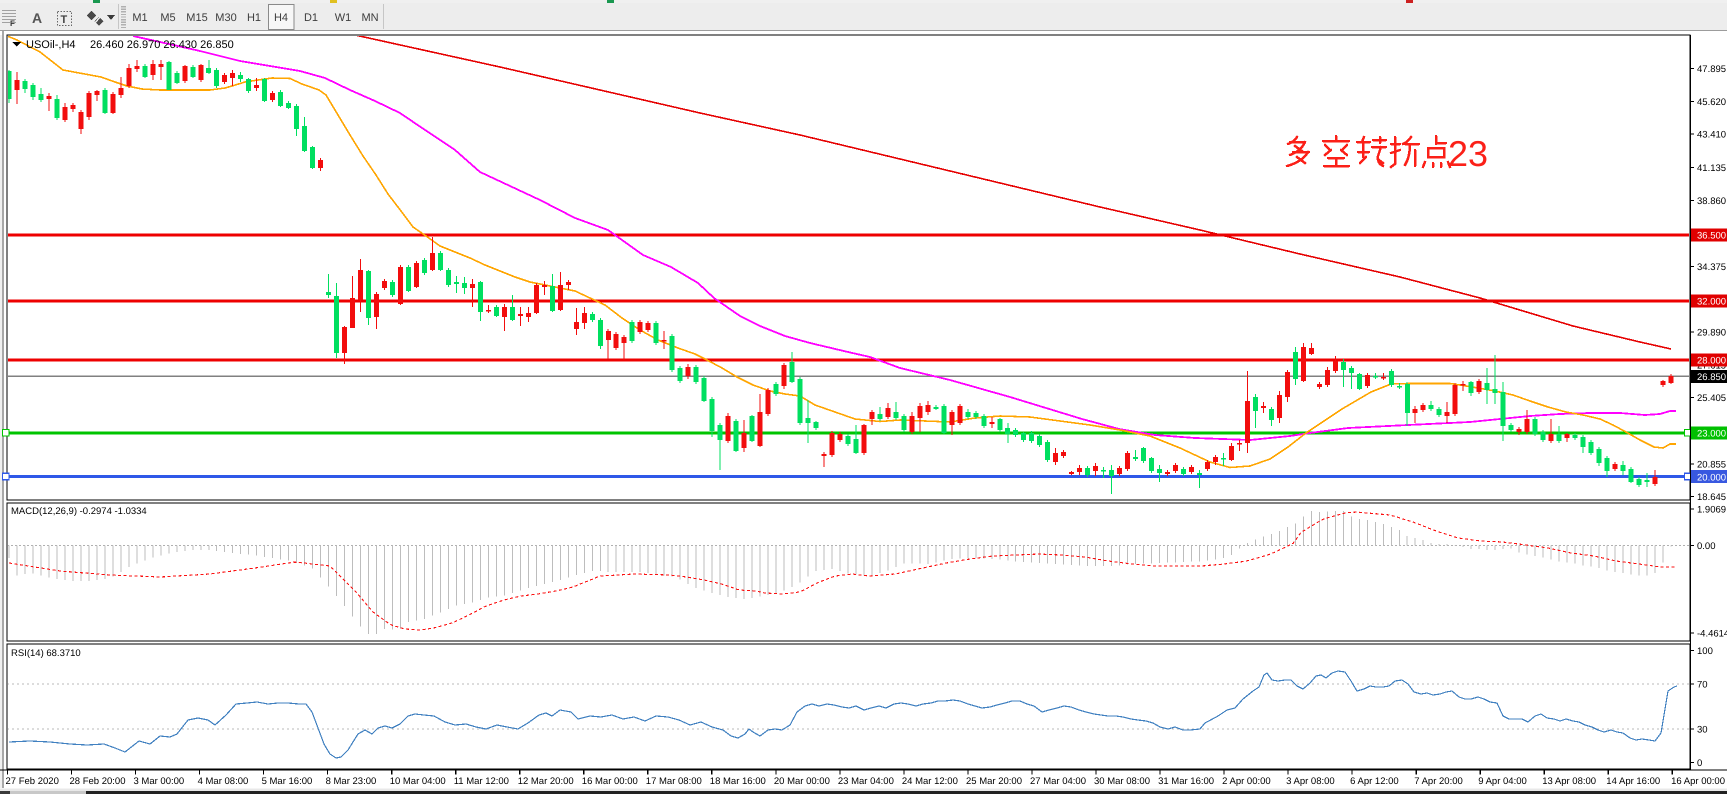 This screenshot has height=794, width=1727. Describe the element at coordinates (1711, 510) in the screenshot. I see `svg-text: 1.9069` at that location.